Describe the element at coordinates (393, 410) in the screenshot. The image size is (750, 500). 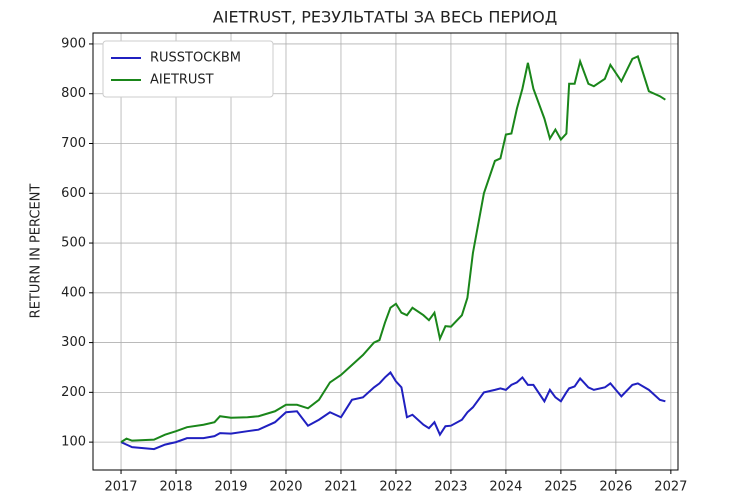
I see `series-line` at that location.